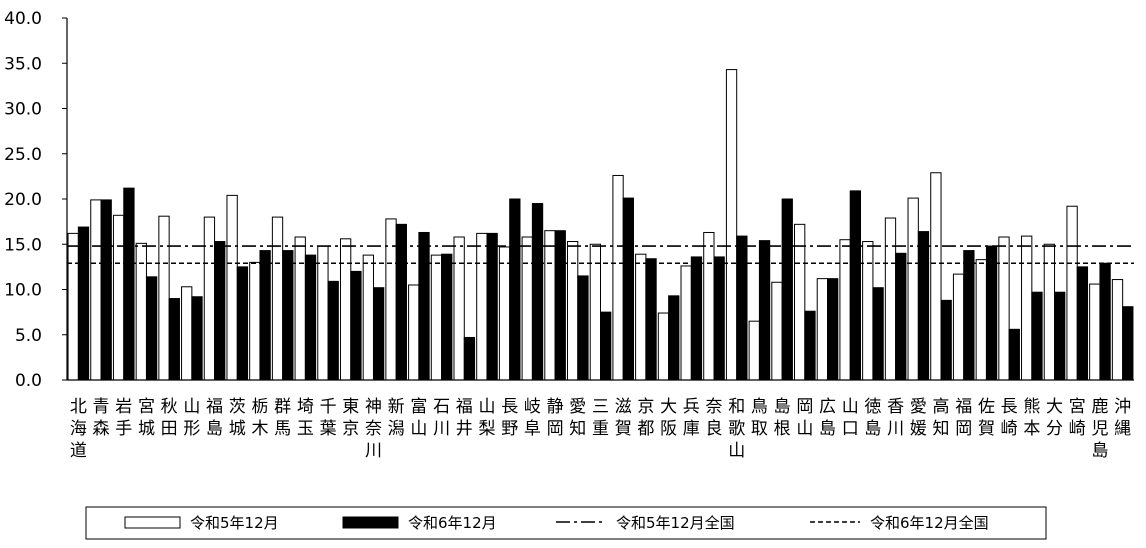  Describe the element at coordinates (441, 418) in the screenshot. I see `x-tick-label: 石川` at that location.